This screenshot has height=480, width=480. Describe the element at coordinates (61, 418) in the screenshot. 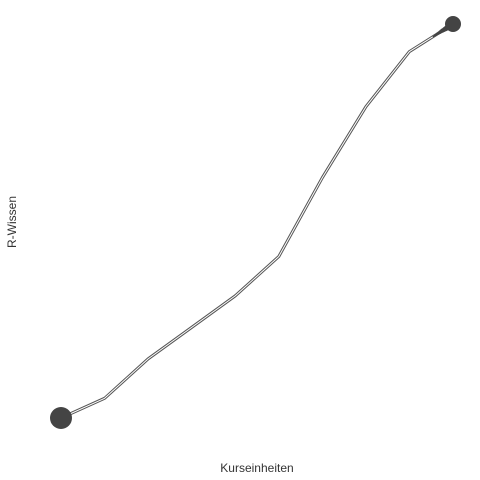

I see `start-point` at that location.